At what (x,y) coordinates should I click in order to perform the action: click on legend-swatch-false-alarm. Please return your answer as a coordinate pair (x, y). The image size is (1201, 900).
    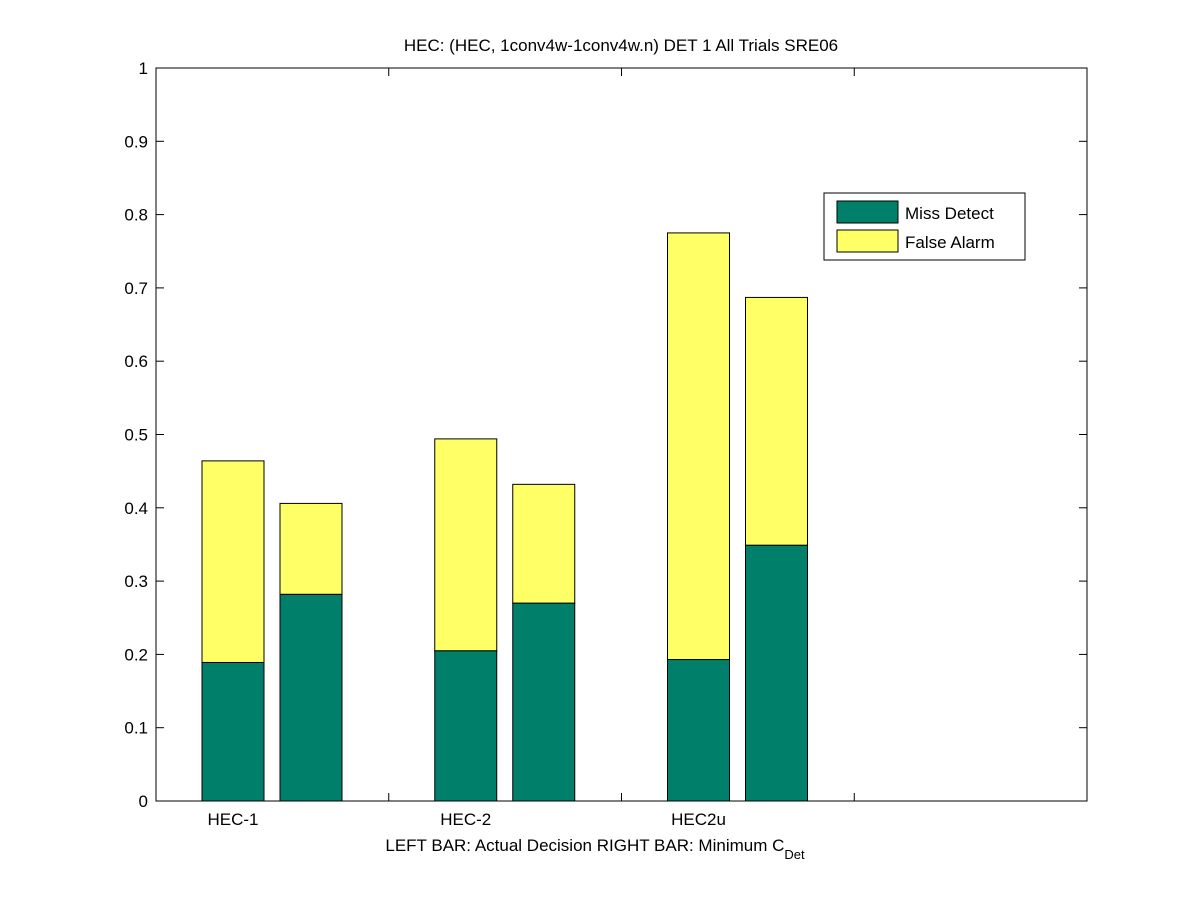
    Looking at the image, I should click on (867, 241).